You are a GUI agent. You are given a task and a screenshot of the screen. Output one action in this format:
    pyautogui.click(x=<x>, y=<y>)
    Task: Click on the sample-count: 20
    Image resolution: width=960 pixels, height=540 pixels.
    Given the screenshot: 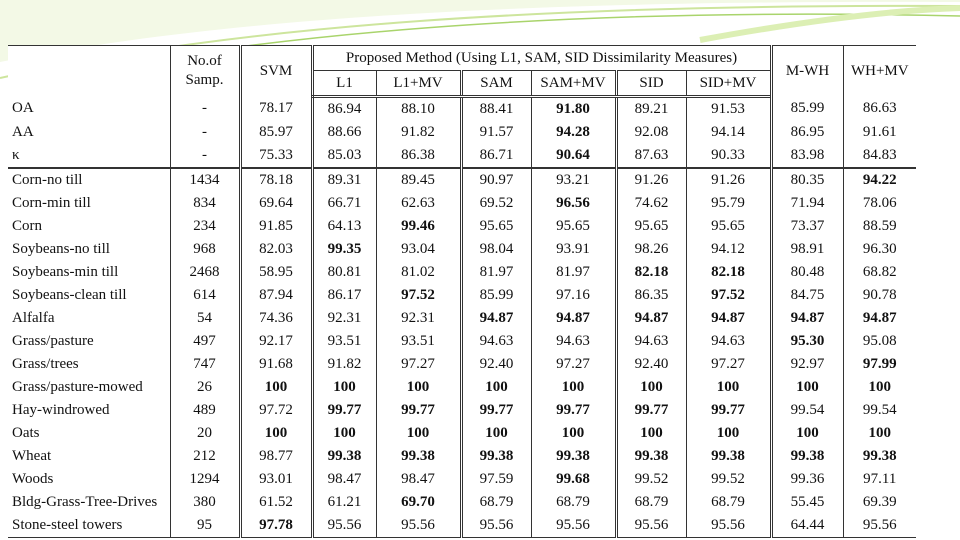 What is the action you would take?
    pyautogui.click(x=204, y=433)
    